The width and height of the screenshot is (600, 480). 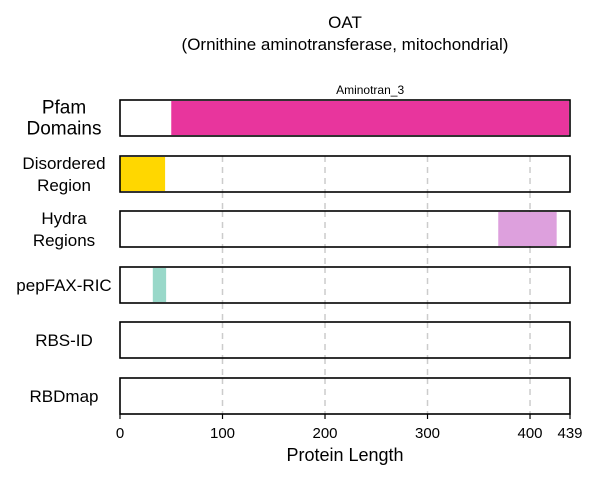 I want to click on region-label: Aminotran_3, so click(x=370, y=90).